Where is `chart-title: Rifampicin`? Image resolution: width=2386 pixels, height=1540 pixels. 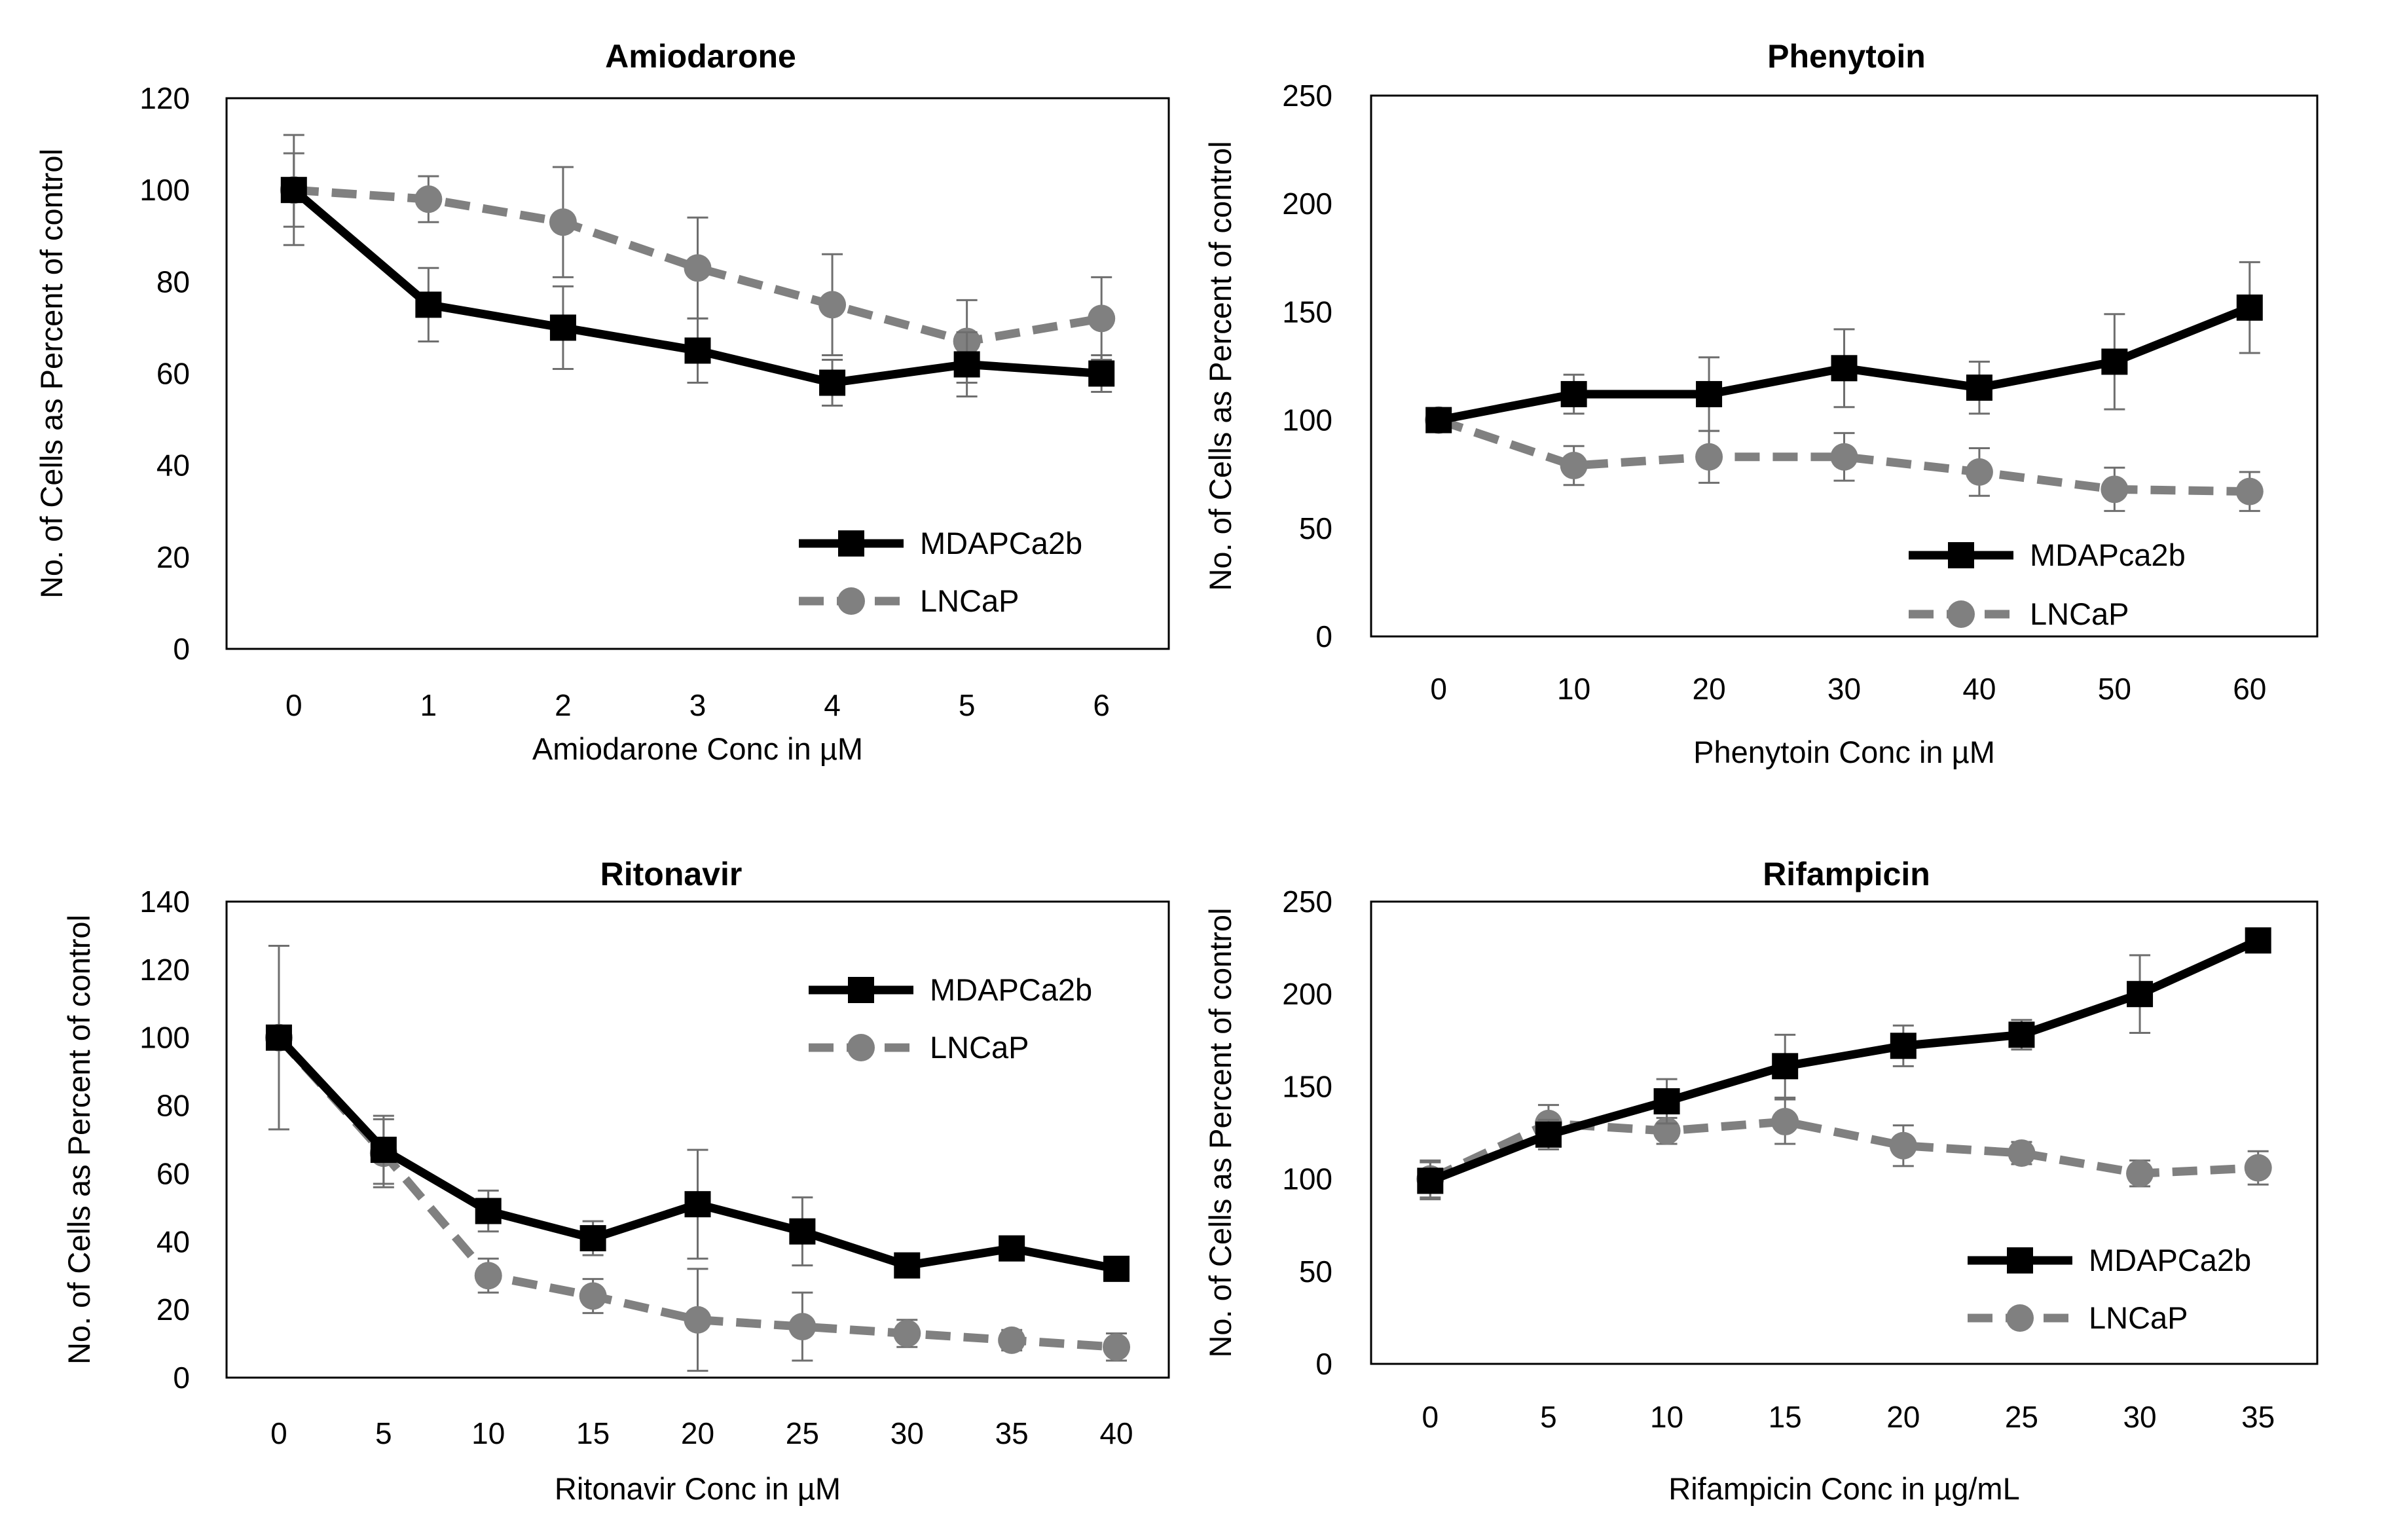 chart-title: Rifampicin is located at coordinates (1846, 874).